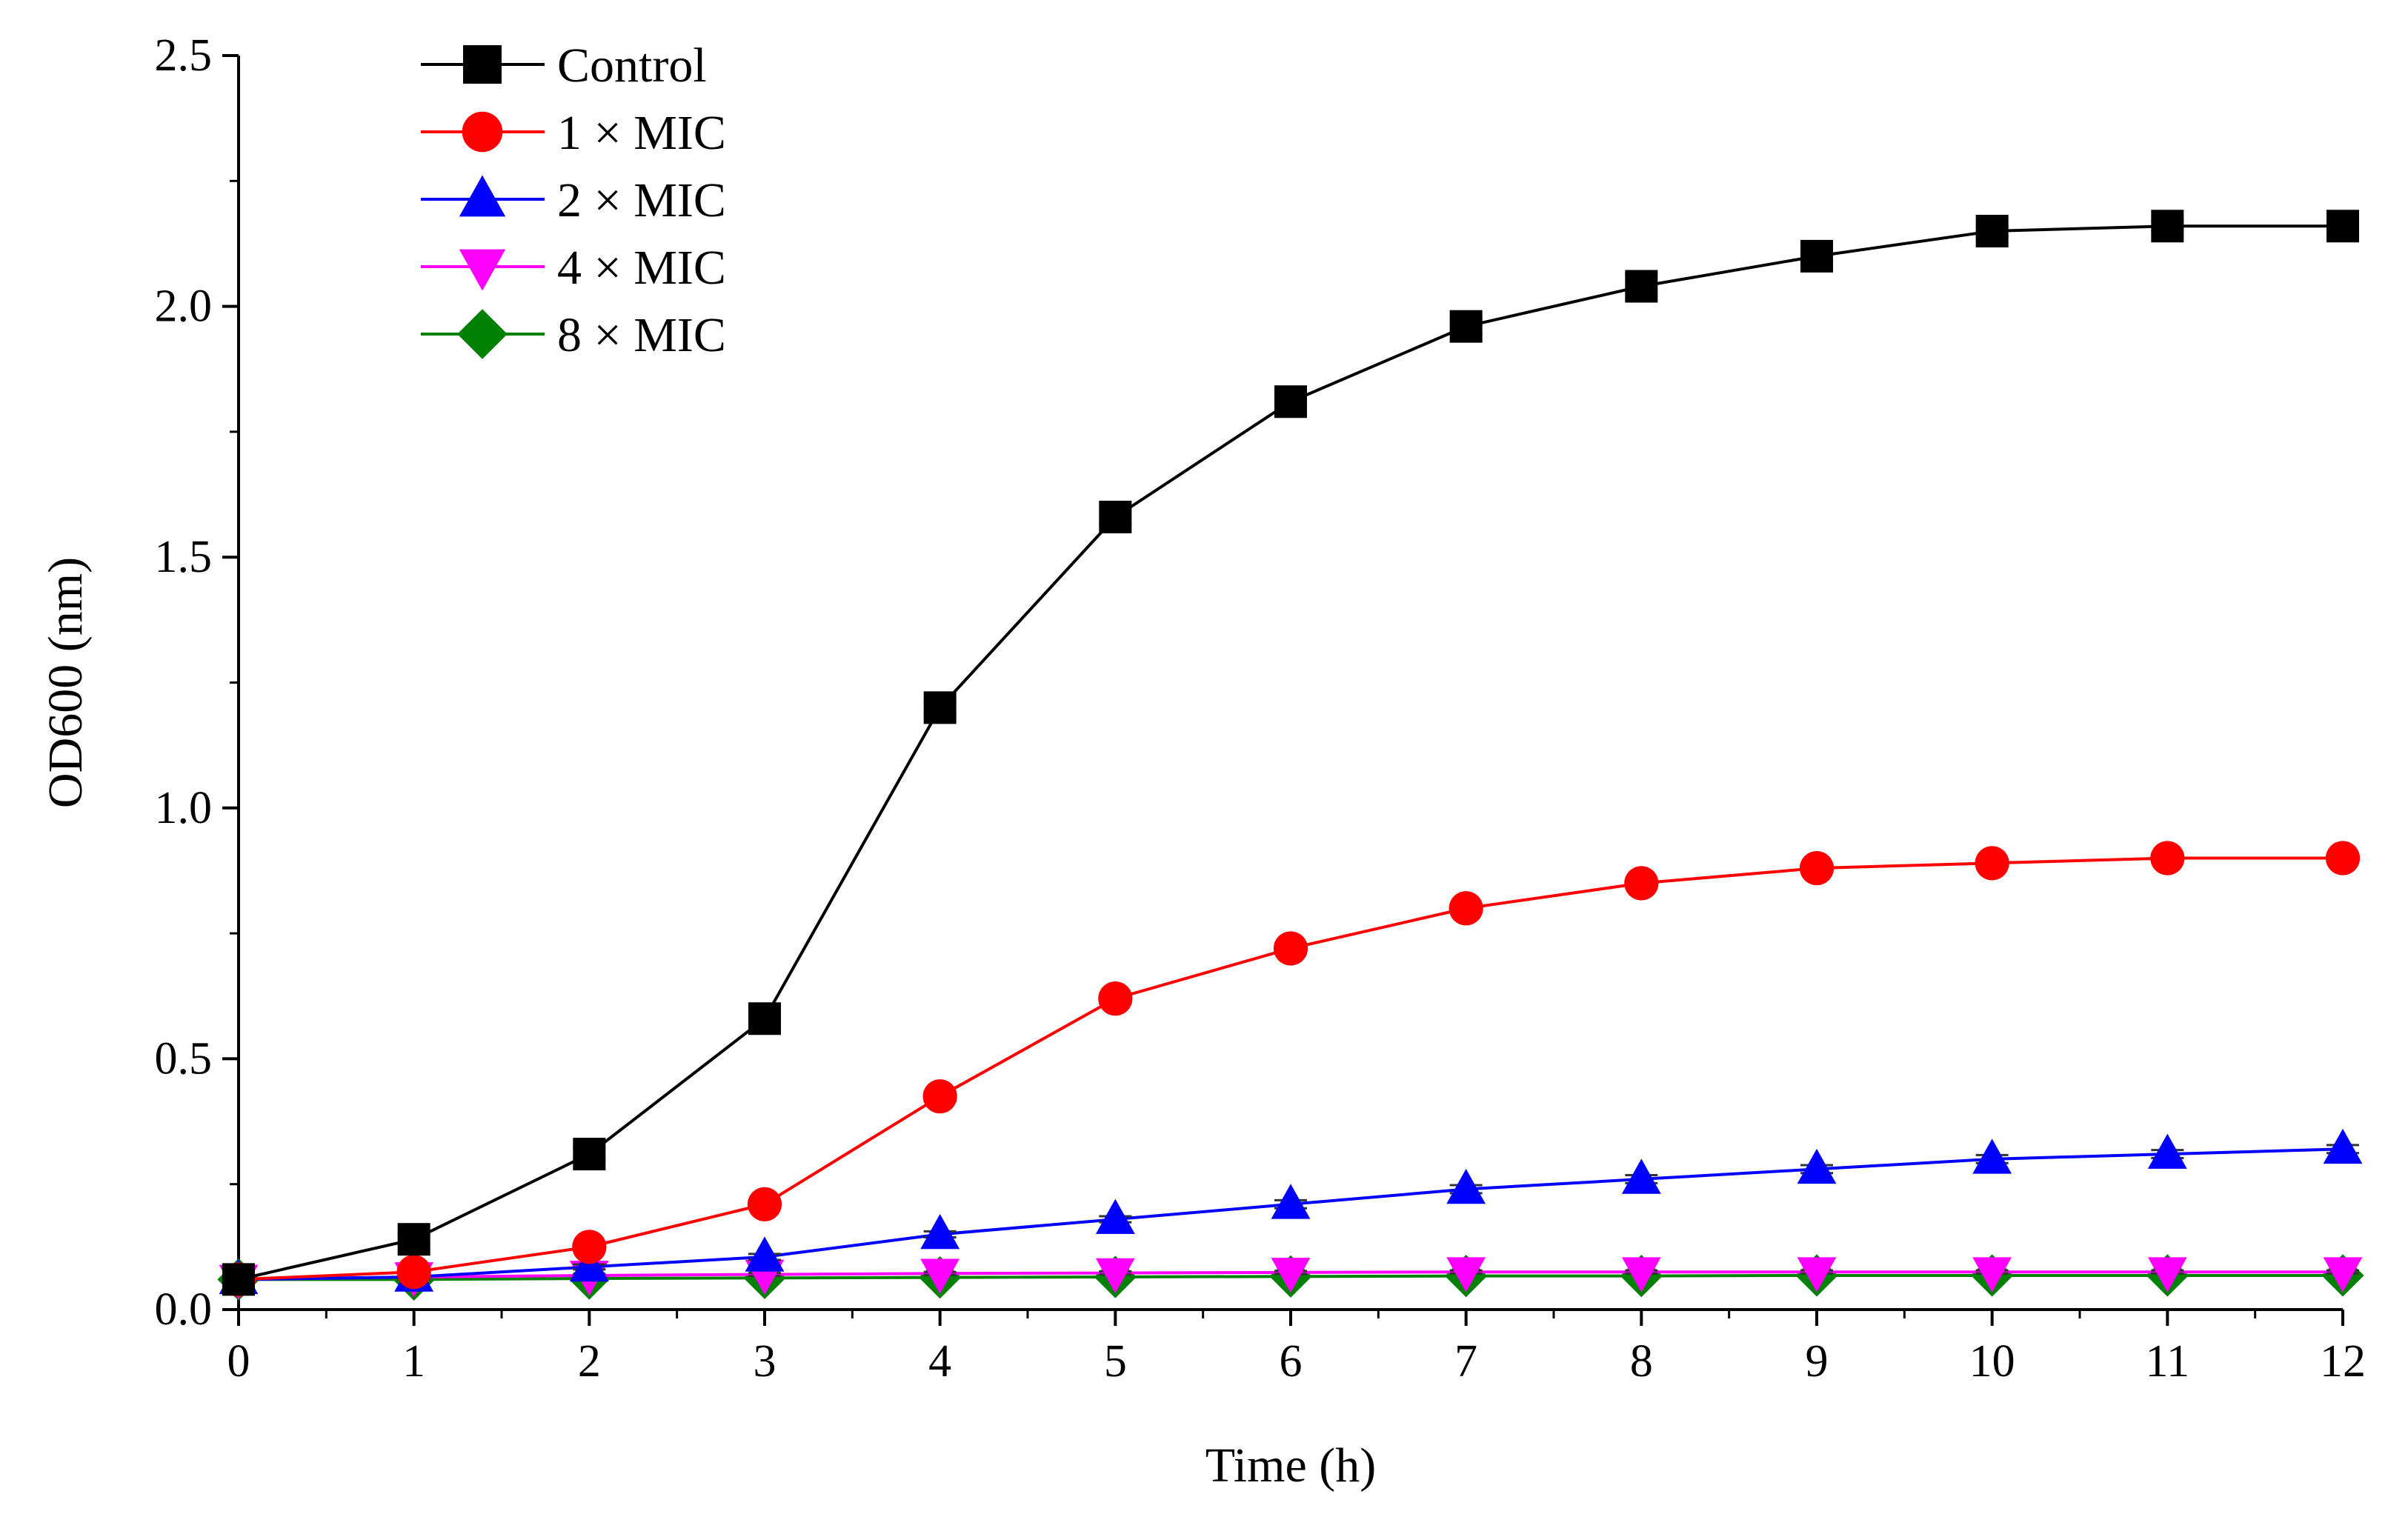  What do you see at coordinates (184, 1058) in the screenshot?
I see `y-tick-label: 0.5` at bounding box center [184, 1058].